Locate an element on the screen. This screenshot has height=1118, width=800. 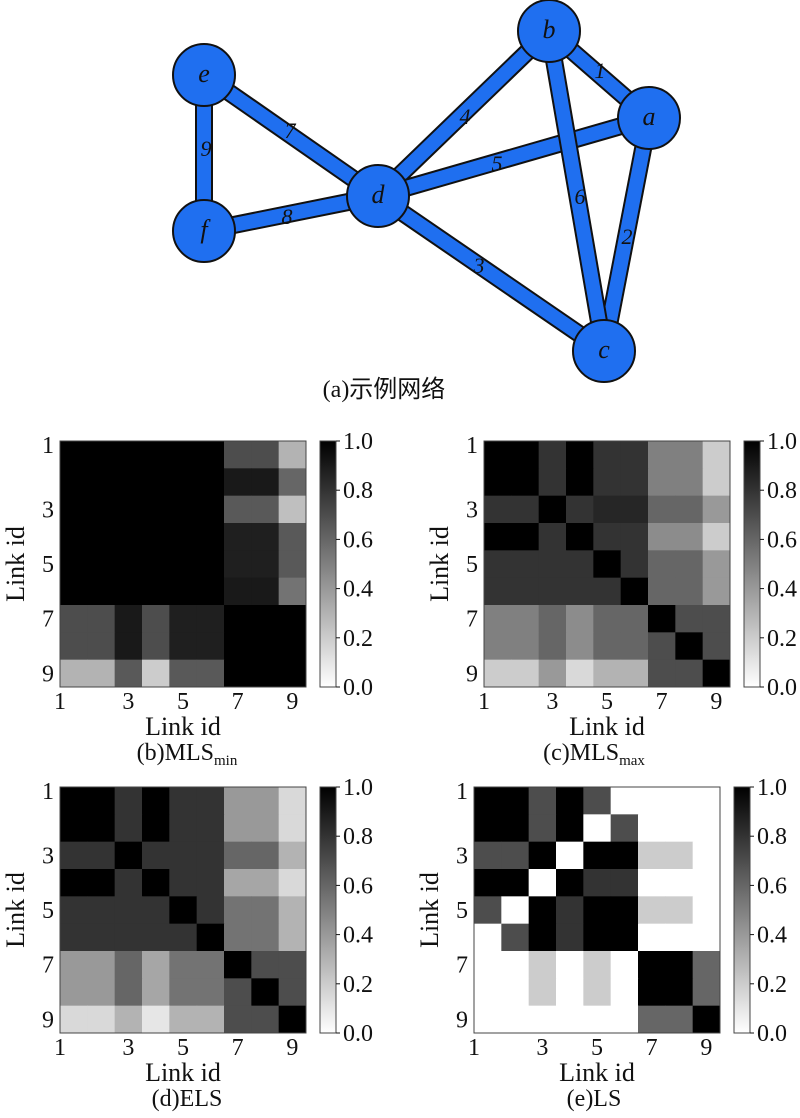
colorbar-tick-label: 0.4 is located at coordinates (358, 590).